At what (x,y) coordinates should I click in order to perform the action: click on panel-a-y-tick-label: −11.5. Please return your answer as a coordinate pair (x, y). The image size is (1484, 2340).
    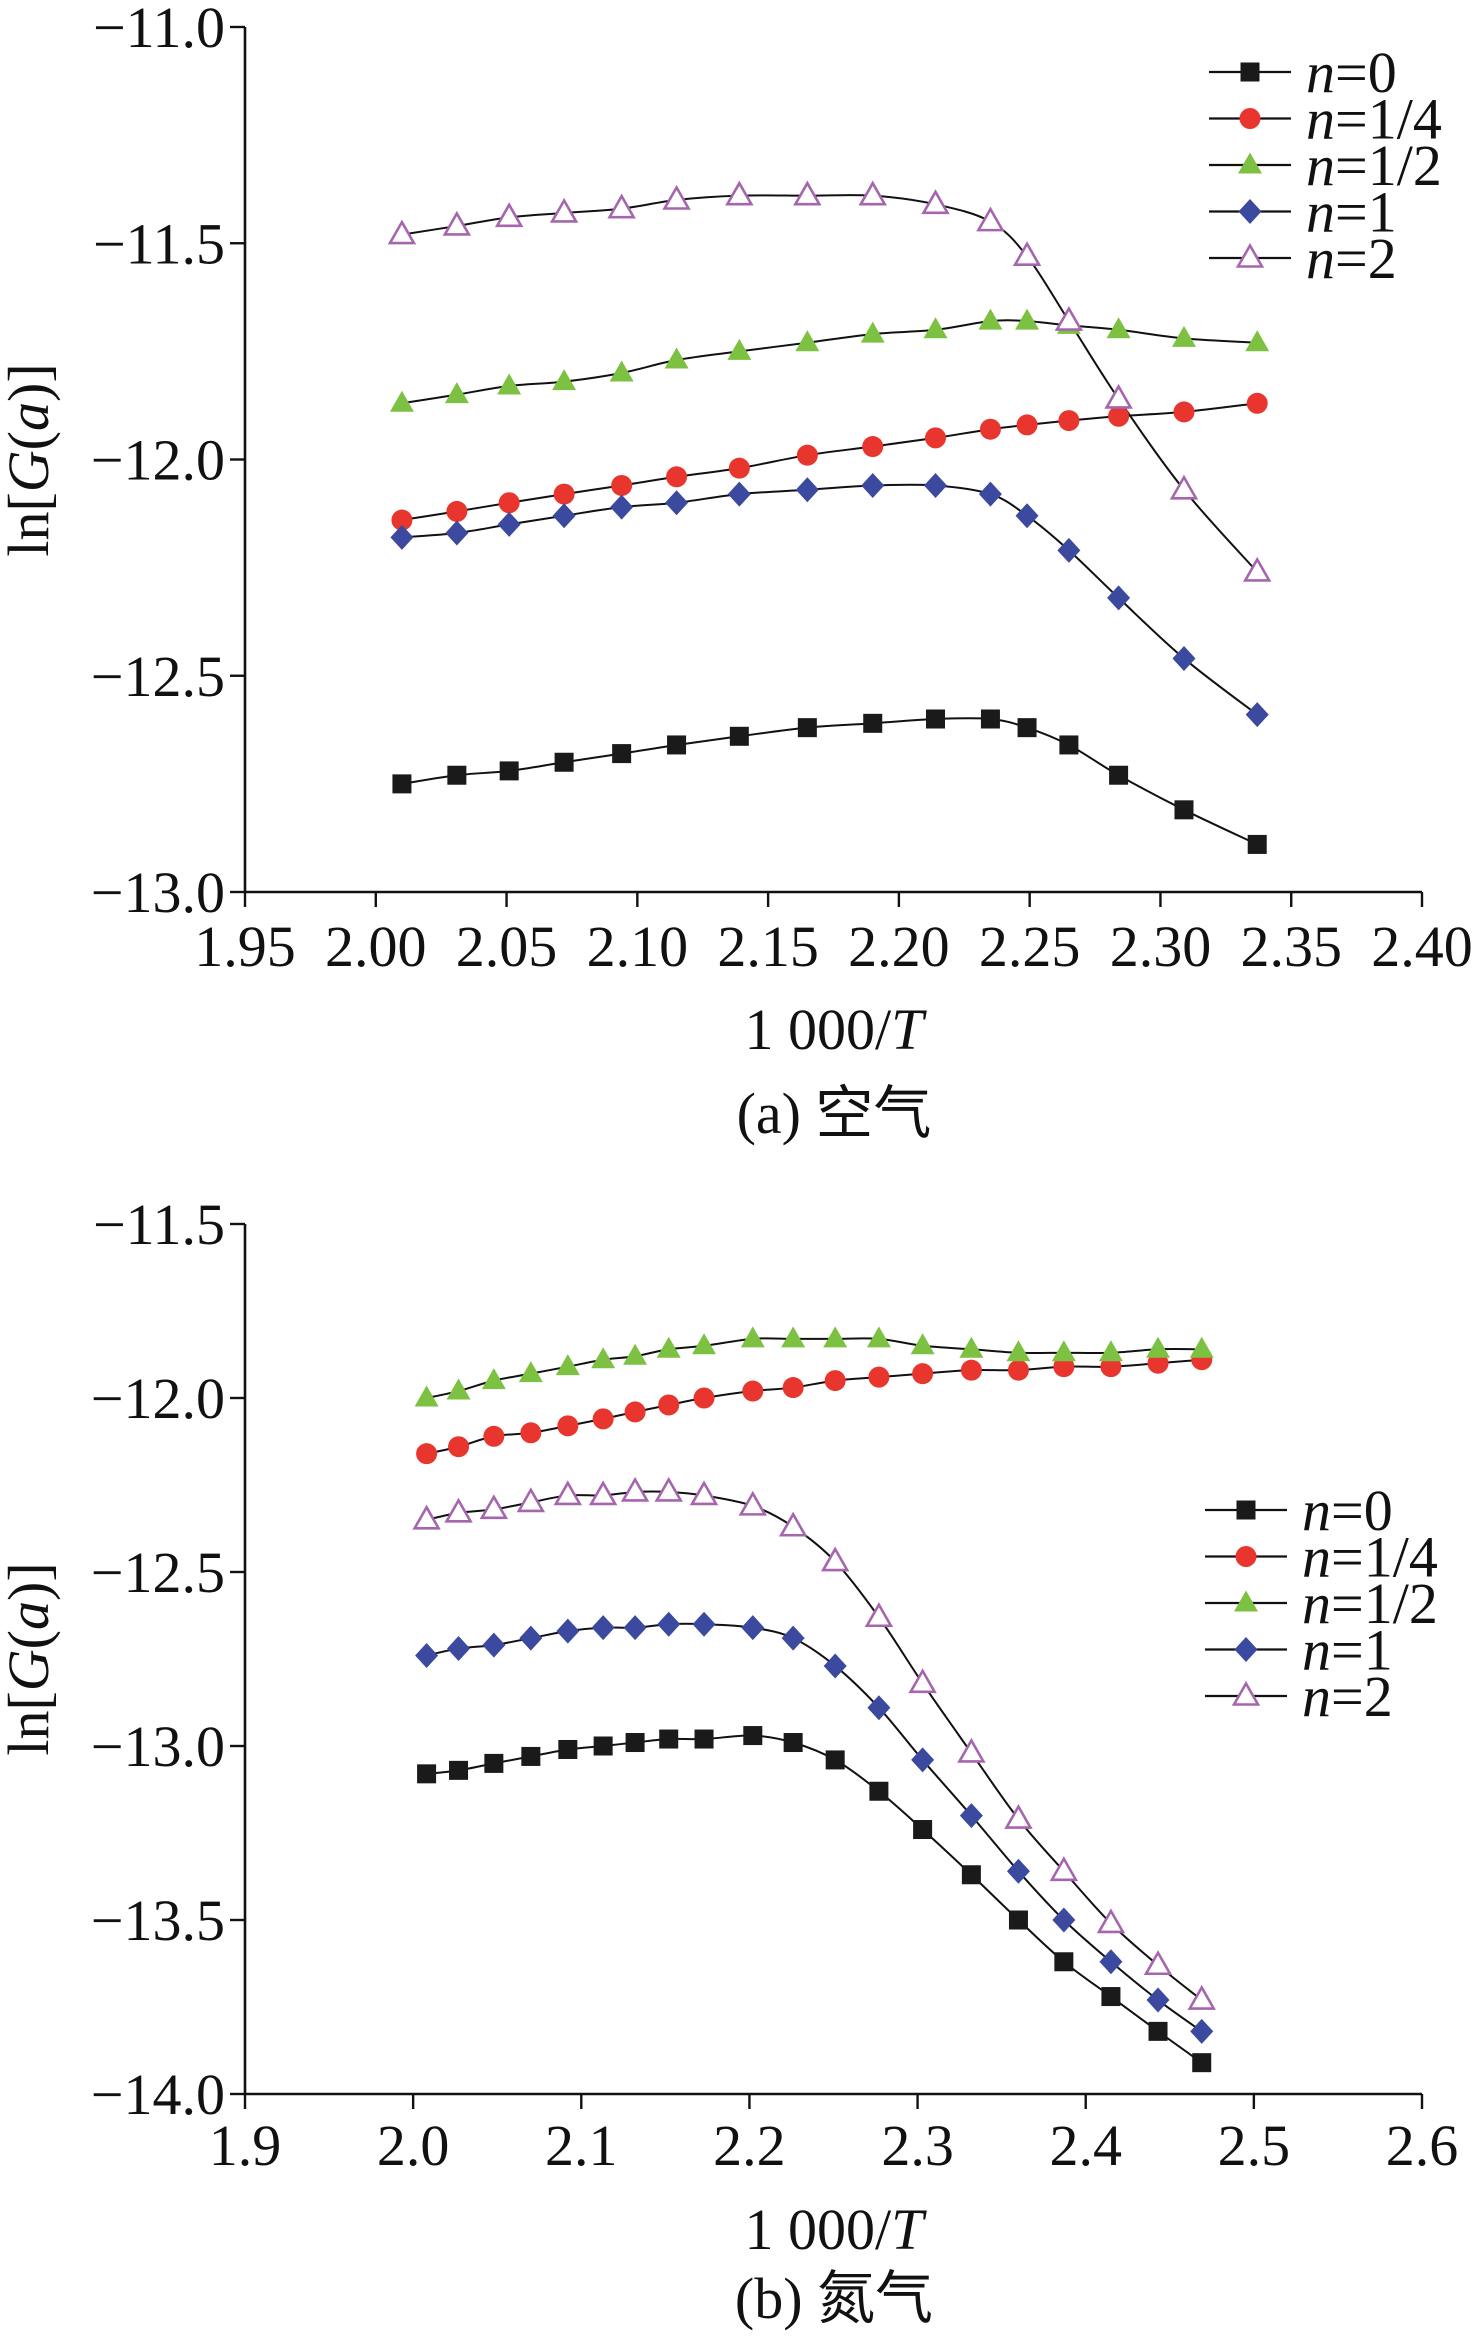
    Looking at the image, I should click on (159, 243).